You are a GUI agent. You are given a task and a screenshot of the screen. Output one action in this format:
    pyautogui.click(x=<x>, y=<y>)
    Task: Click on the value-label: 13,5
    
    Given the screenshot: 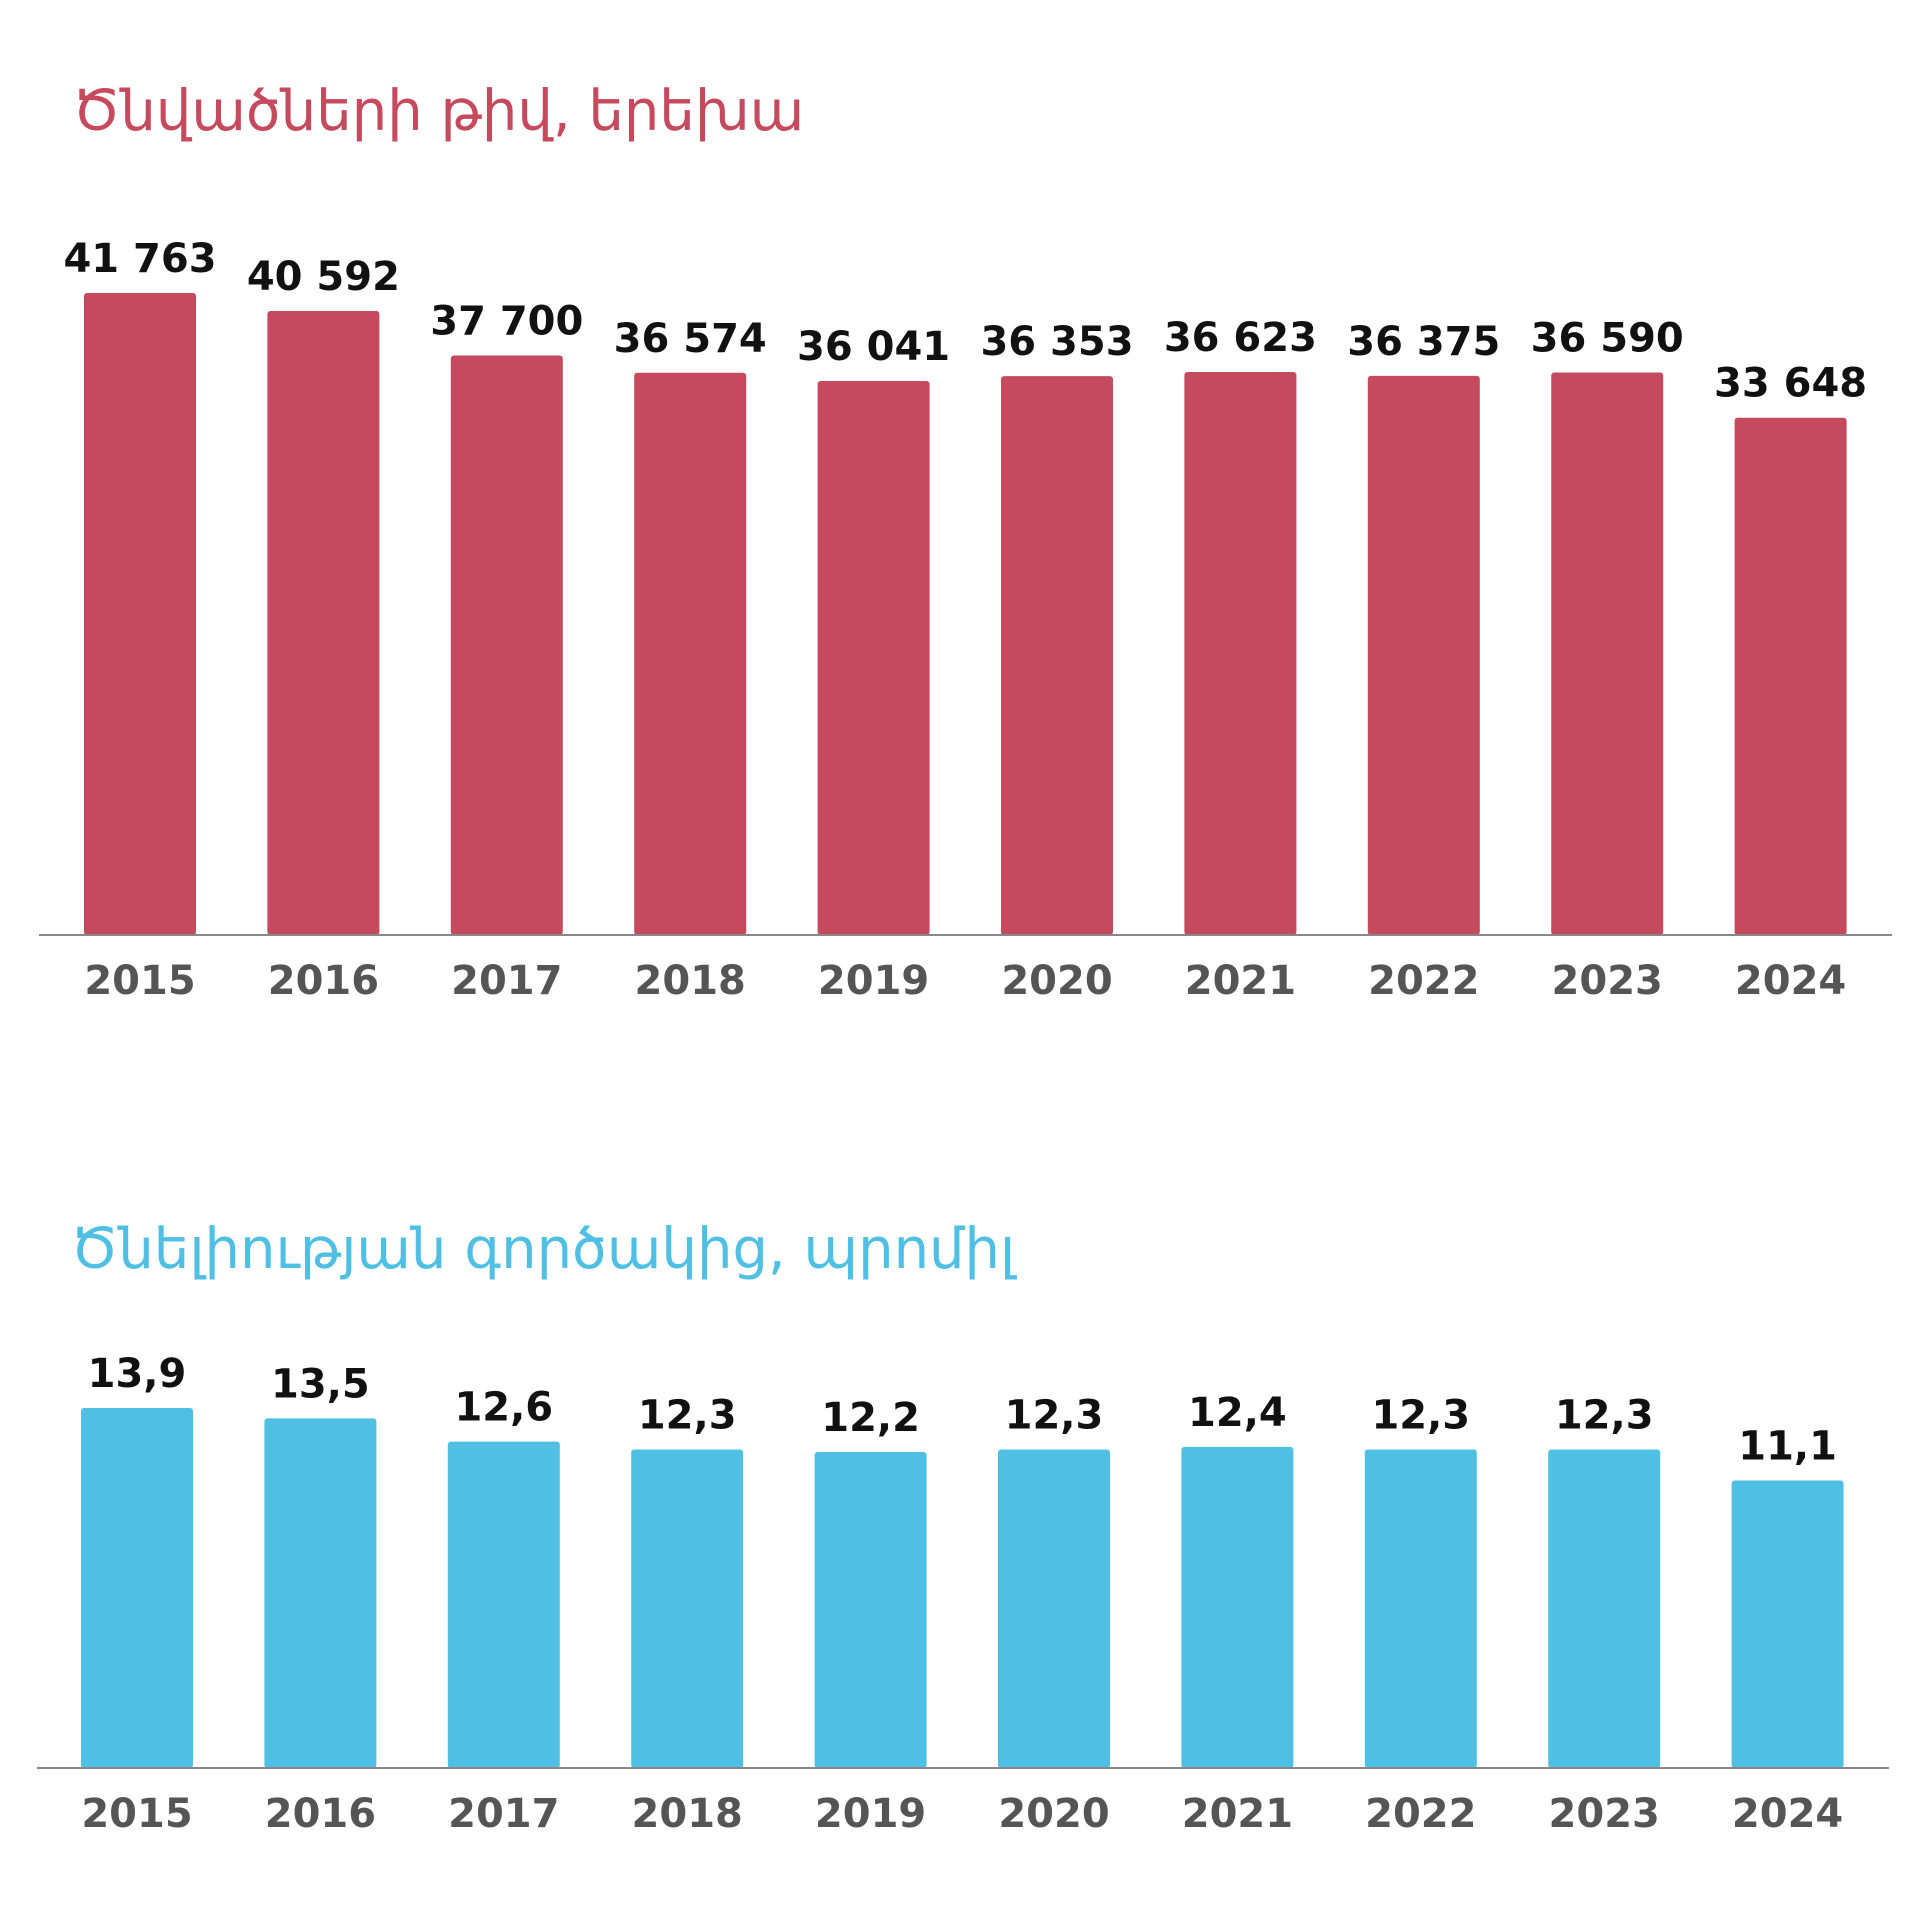 What is the action you would take?
    pyautogui.click(x=320, y=1384)
    